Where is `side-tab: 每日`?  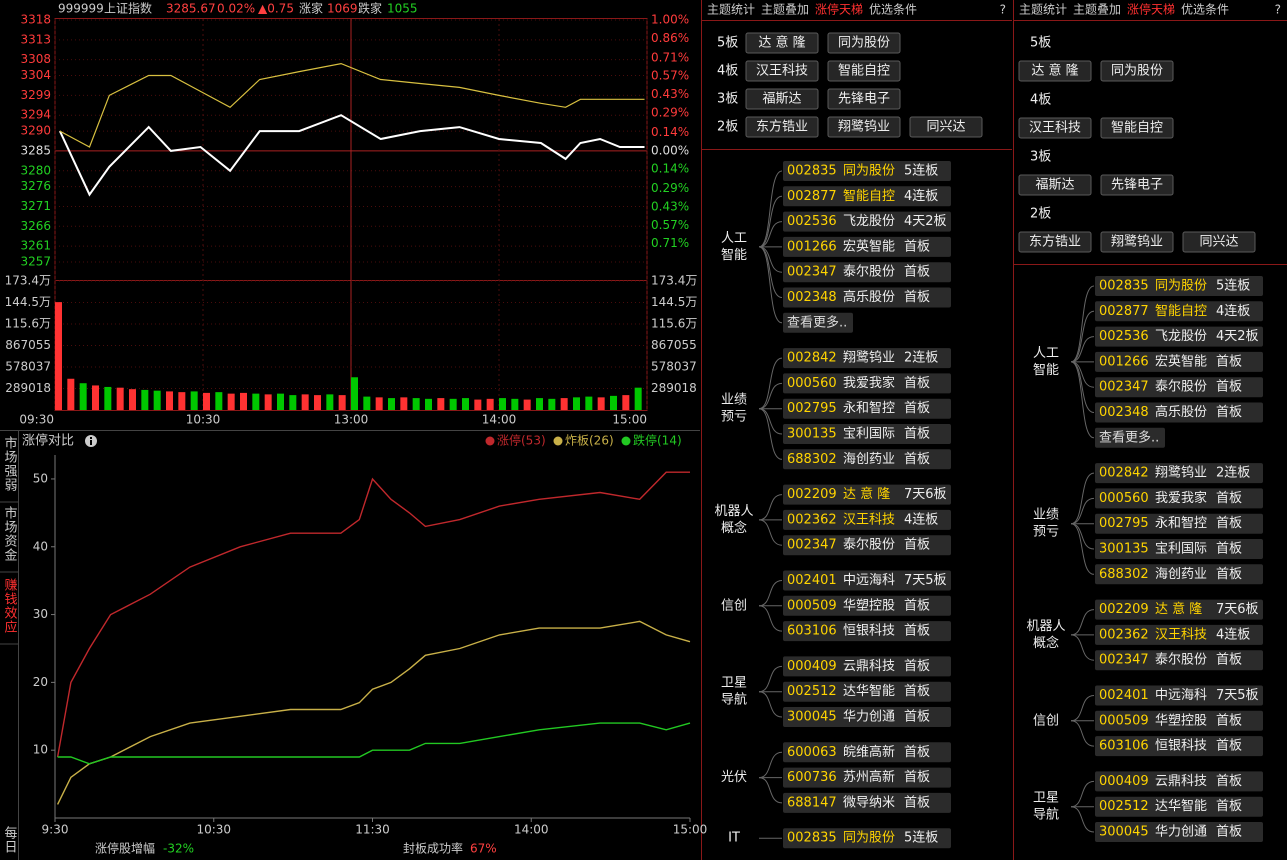 side-tab: 每日 is located at coordinates (10, 839).